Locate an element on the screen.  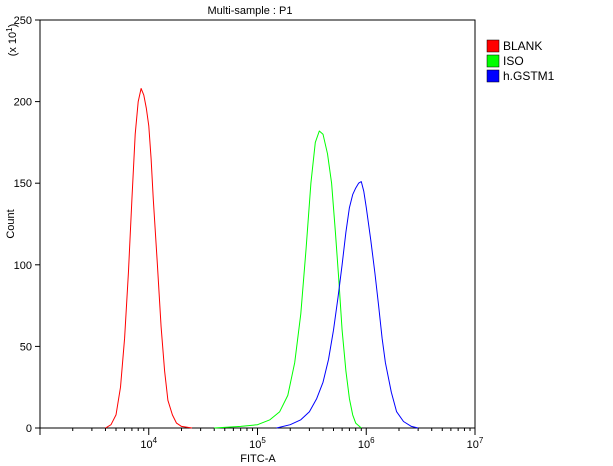
x-axis-ticks: 10⁴ 10⁵ 10⁶ 10⁷ is located at coordinates (261, 439).